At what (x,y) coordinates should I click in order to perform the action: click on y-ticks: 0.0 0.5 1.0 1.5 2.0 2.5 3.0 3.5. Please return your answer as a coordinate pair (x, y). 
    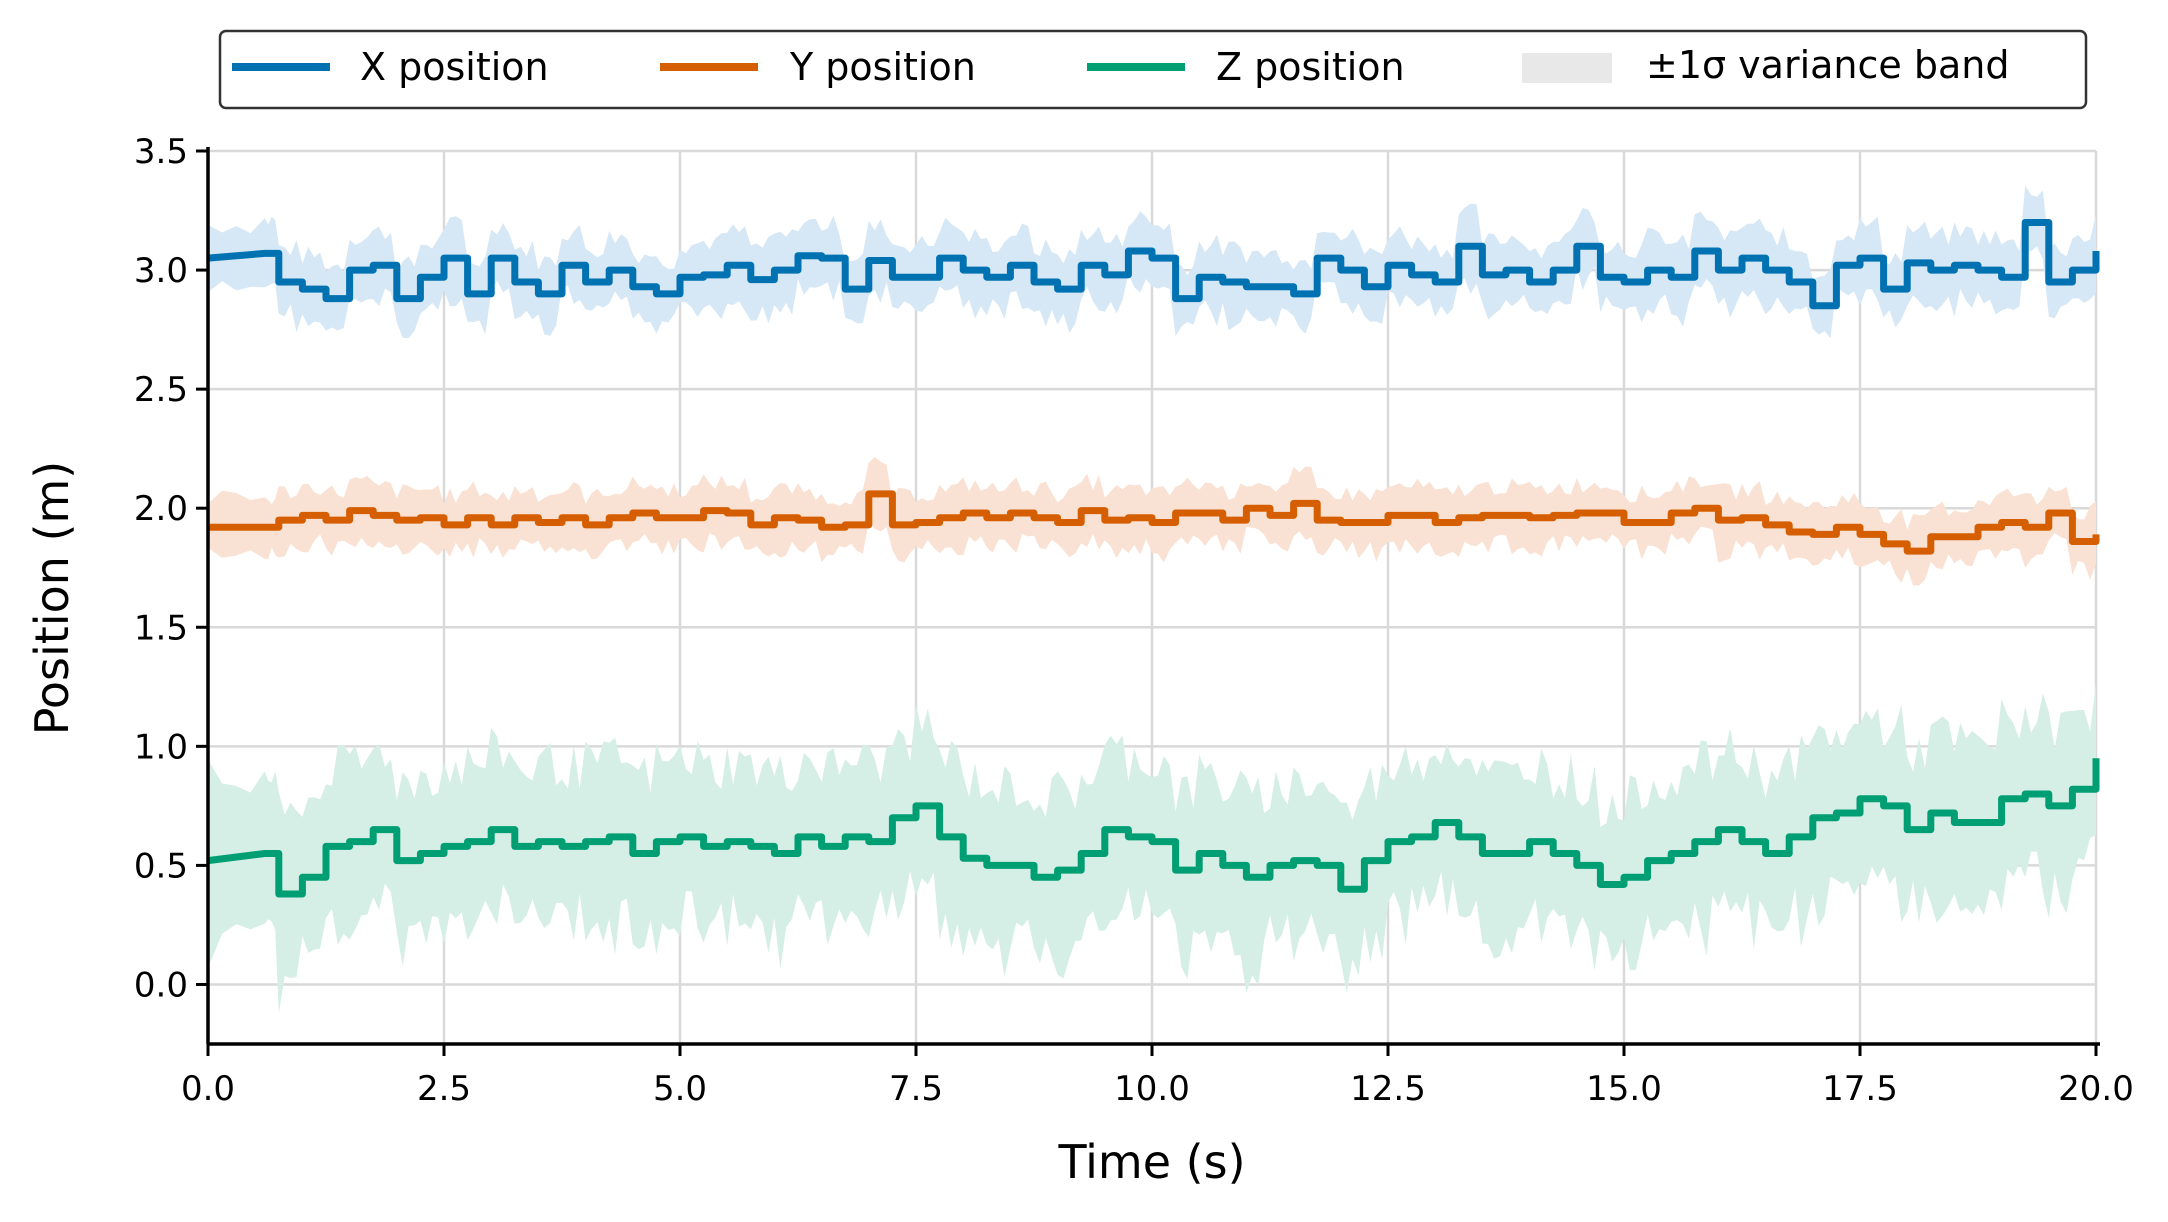
    Looking at the image, I should click on (171, 568).